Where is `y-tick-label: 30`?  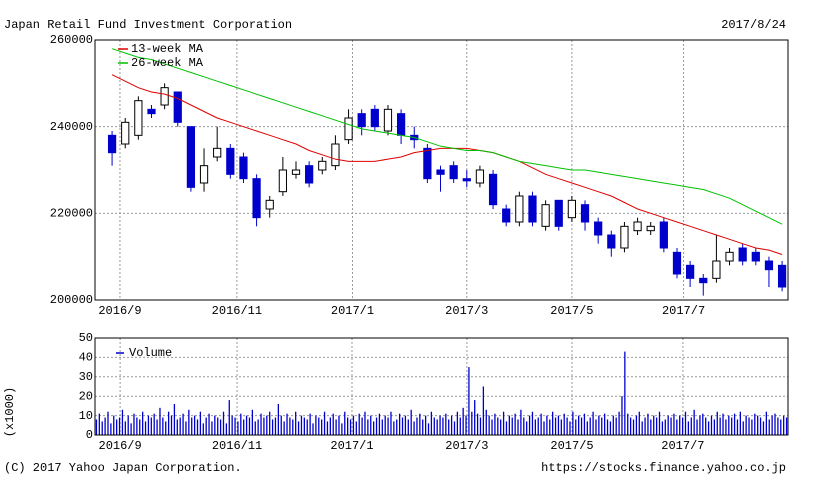 y-tick-label: 30 is located at coordinates (86, 377).